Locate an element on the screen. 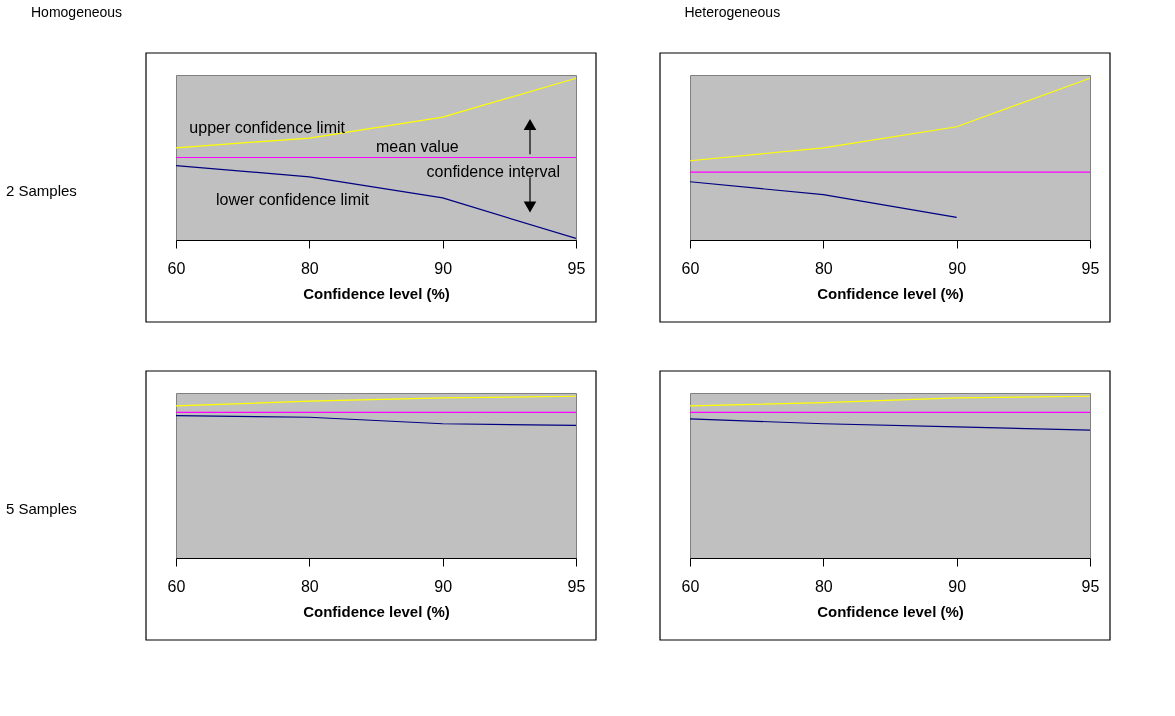  series-label: upper confidence limit is located at coordinates (267, 127).